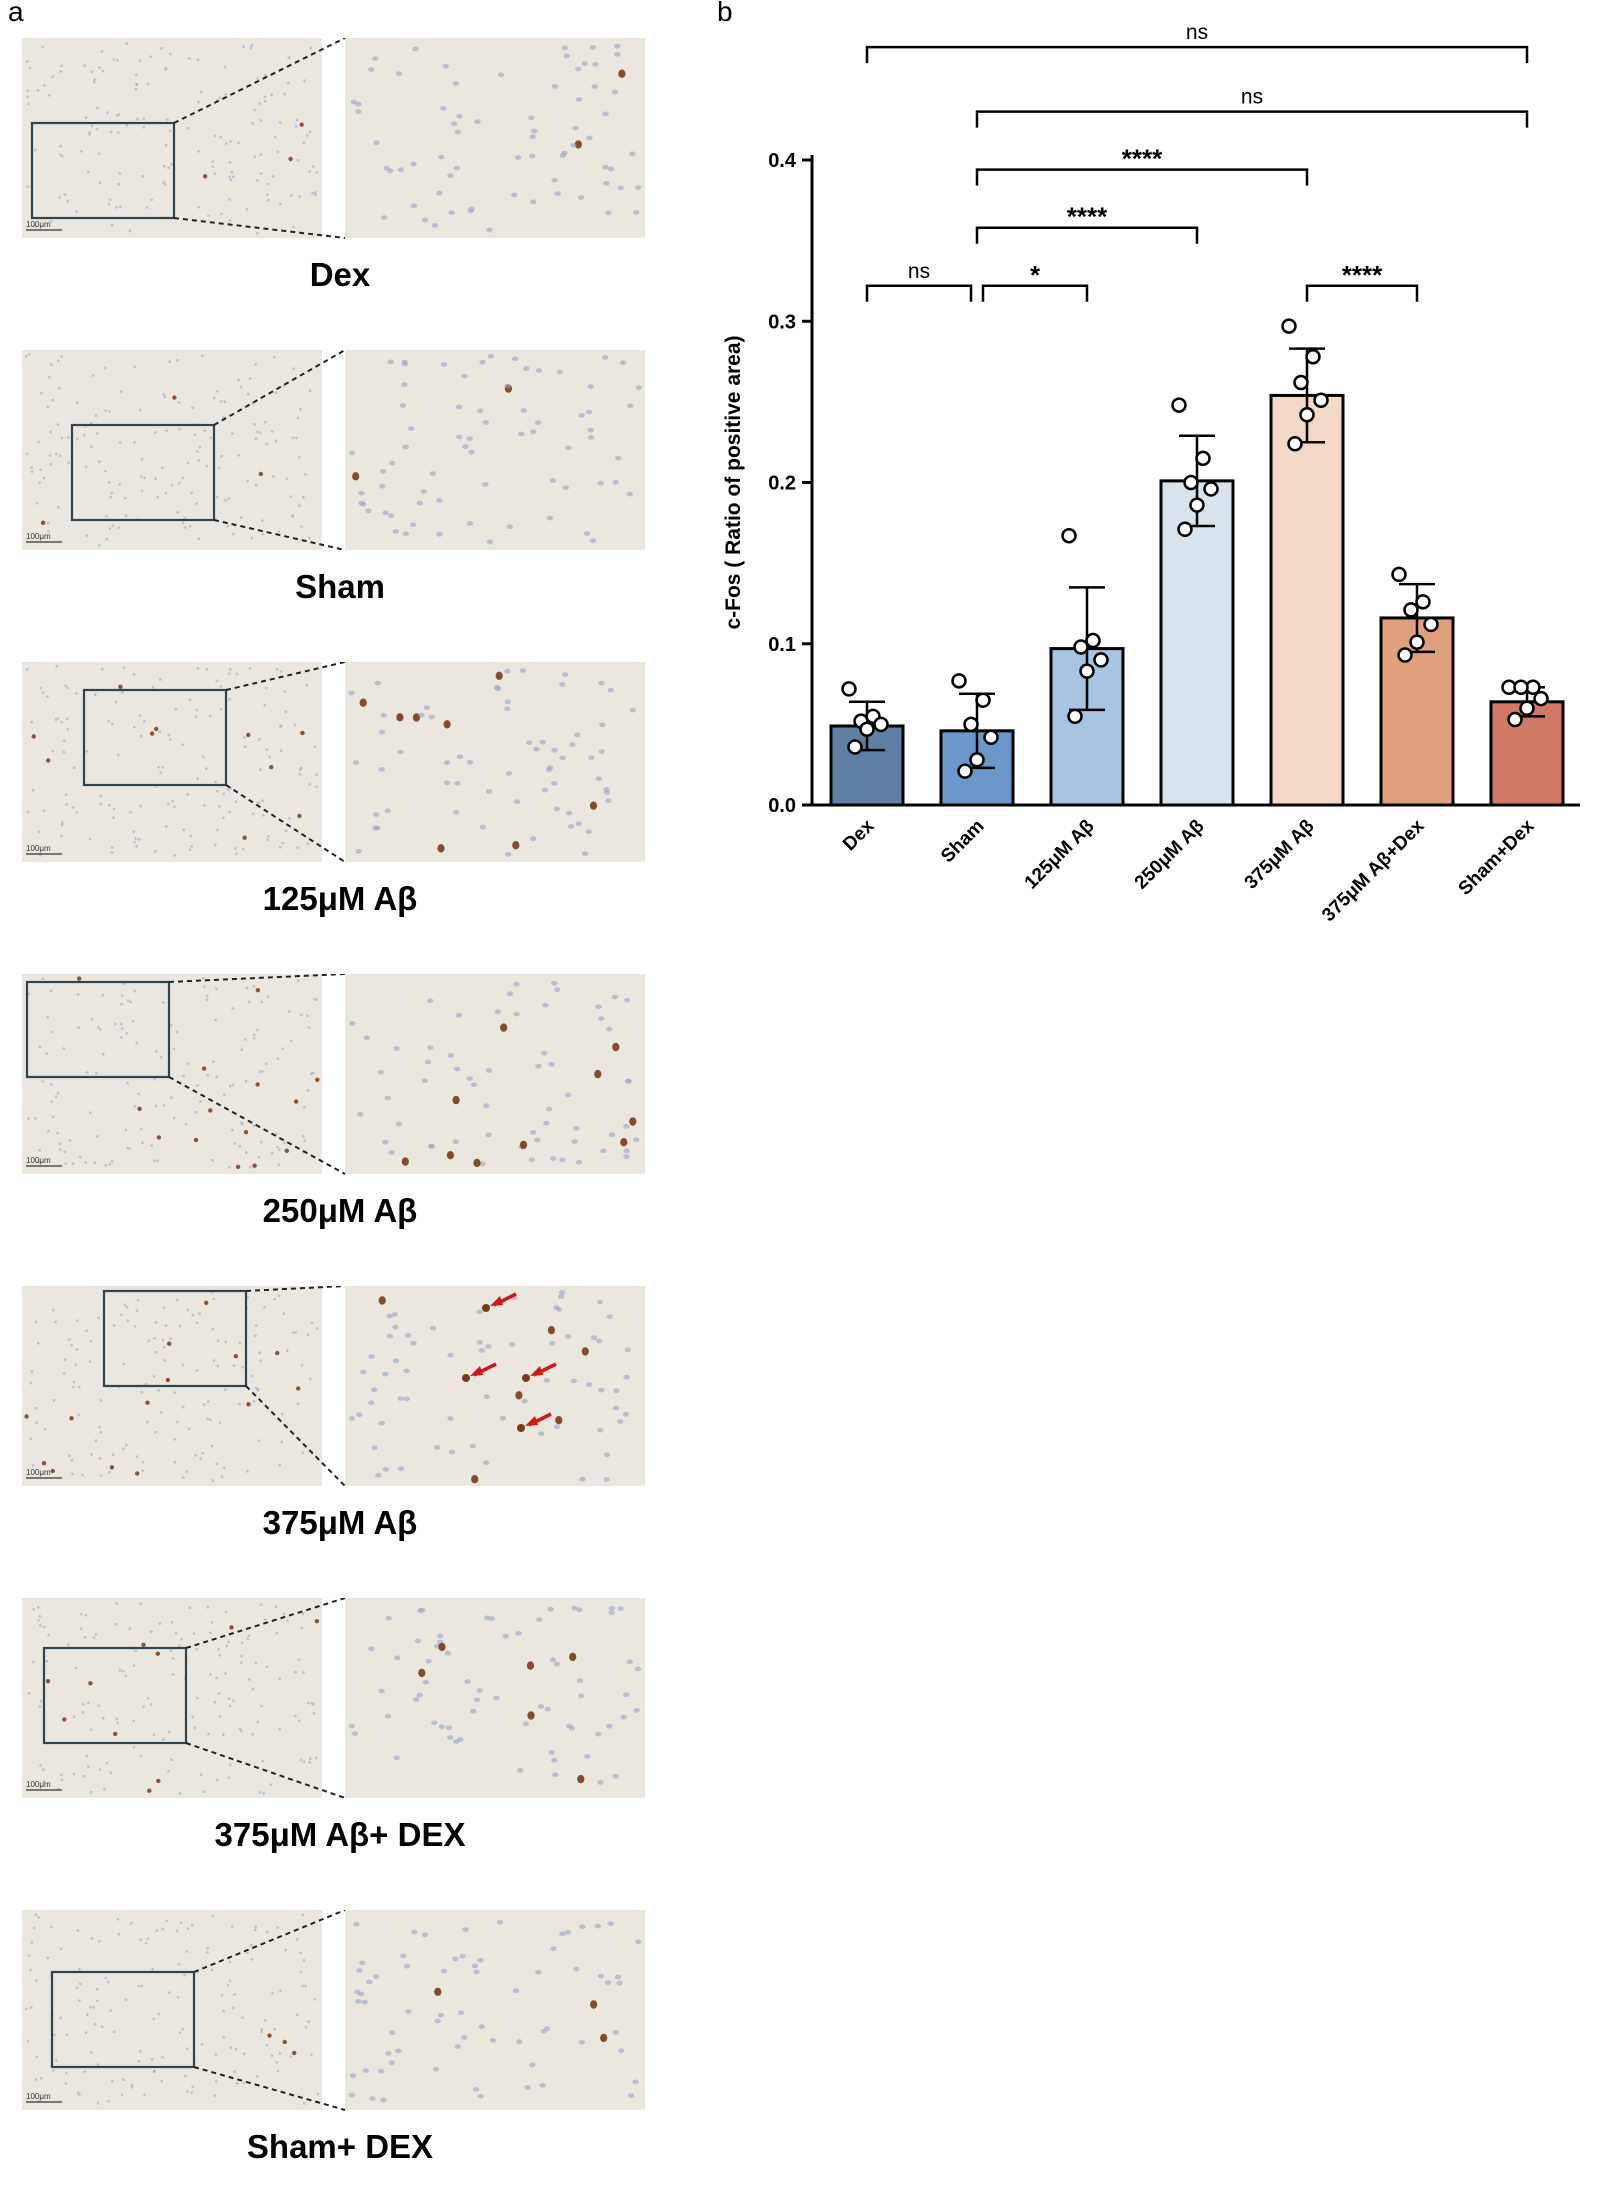 The width and height of the screenshot is (1600, 2200). I want to click on data-point, so click(867, 729).